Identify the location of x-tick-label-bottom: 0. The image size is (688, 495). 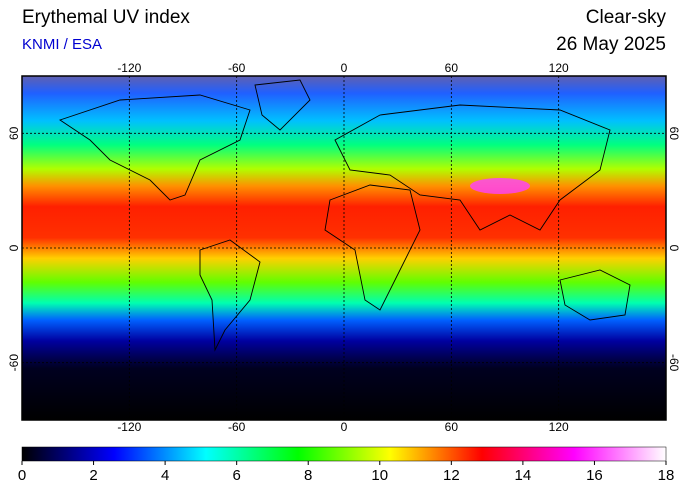
(344, 427).